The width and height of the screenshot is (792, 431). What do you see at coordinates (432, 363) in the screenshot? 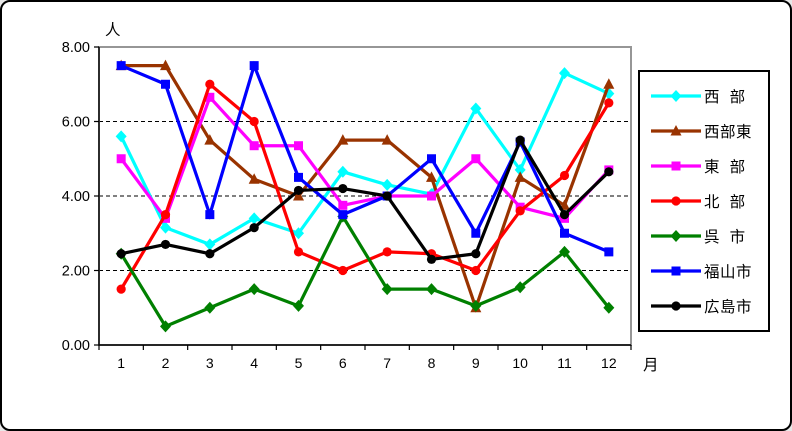
I see `x-tick-label: 8` at bounding box center [432, 363].